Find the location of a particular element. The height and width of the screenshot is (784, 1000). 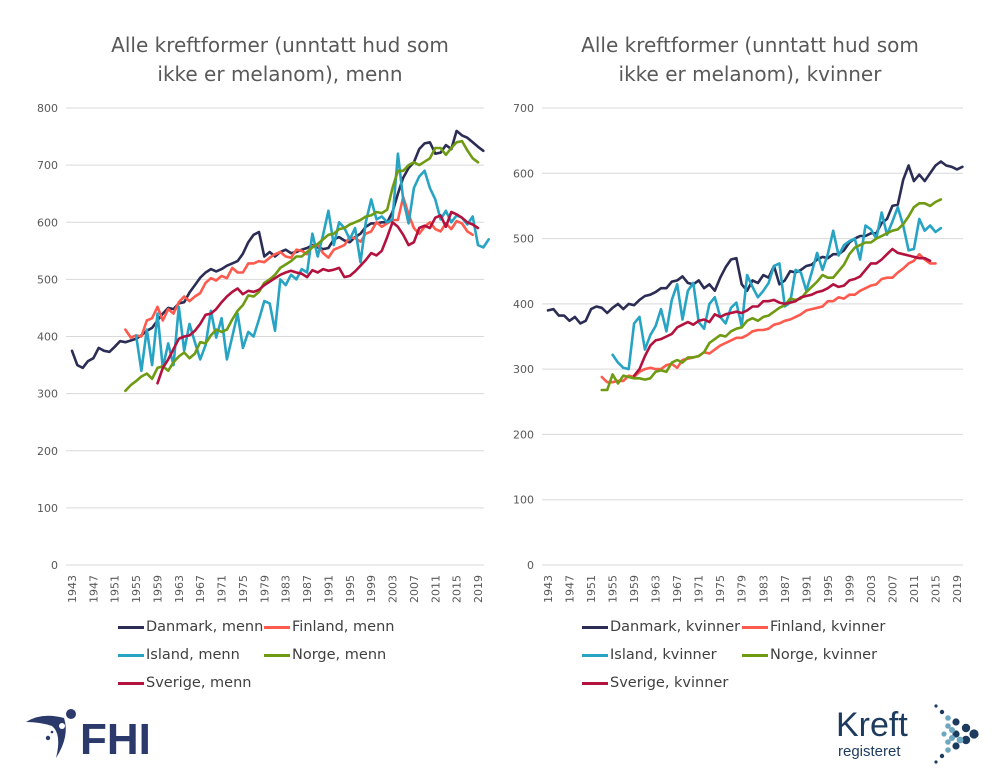

legend-item: Norge, kvinner is located at coordinates (809, 655).